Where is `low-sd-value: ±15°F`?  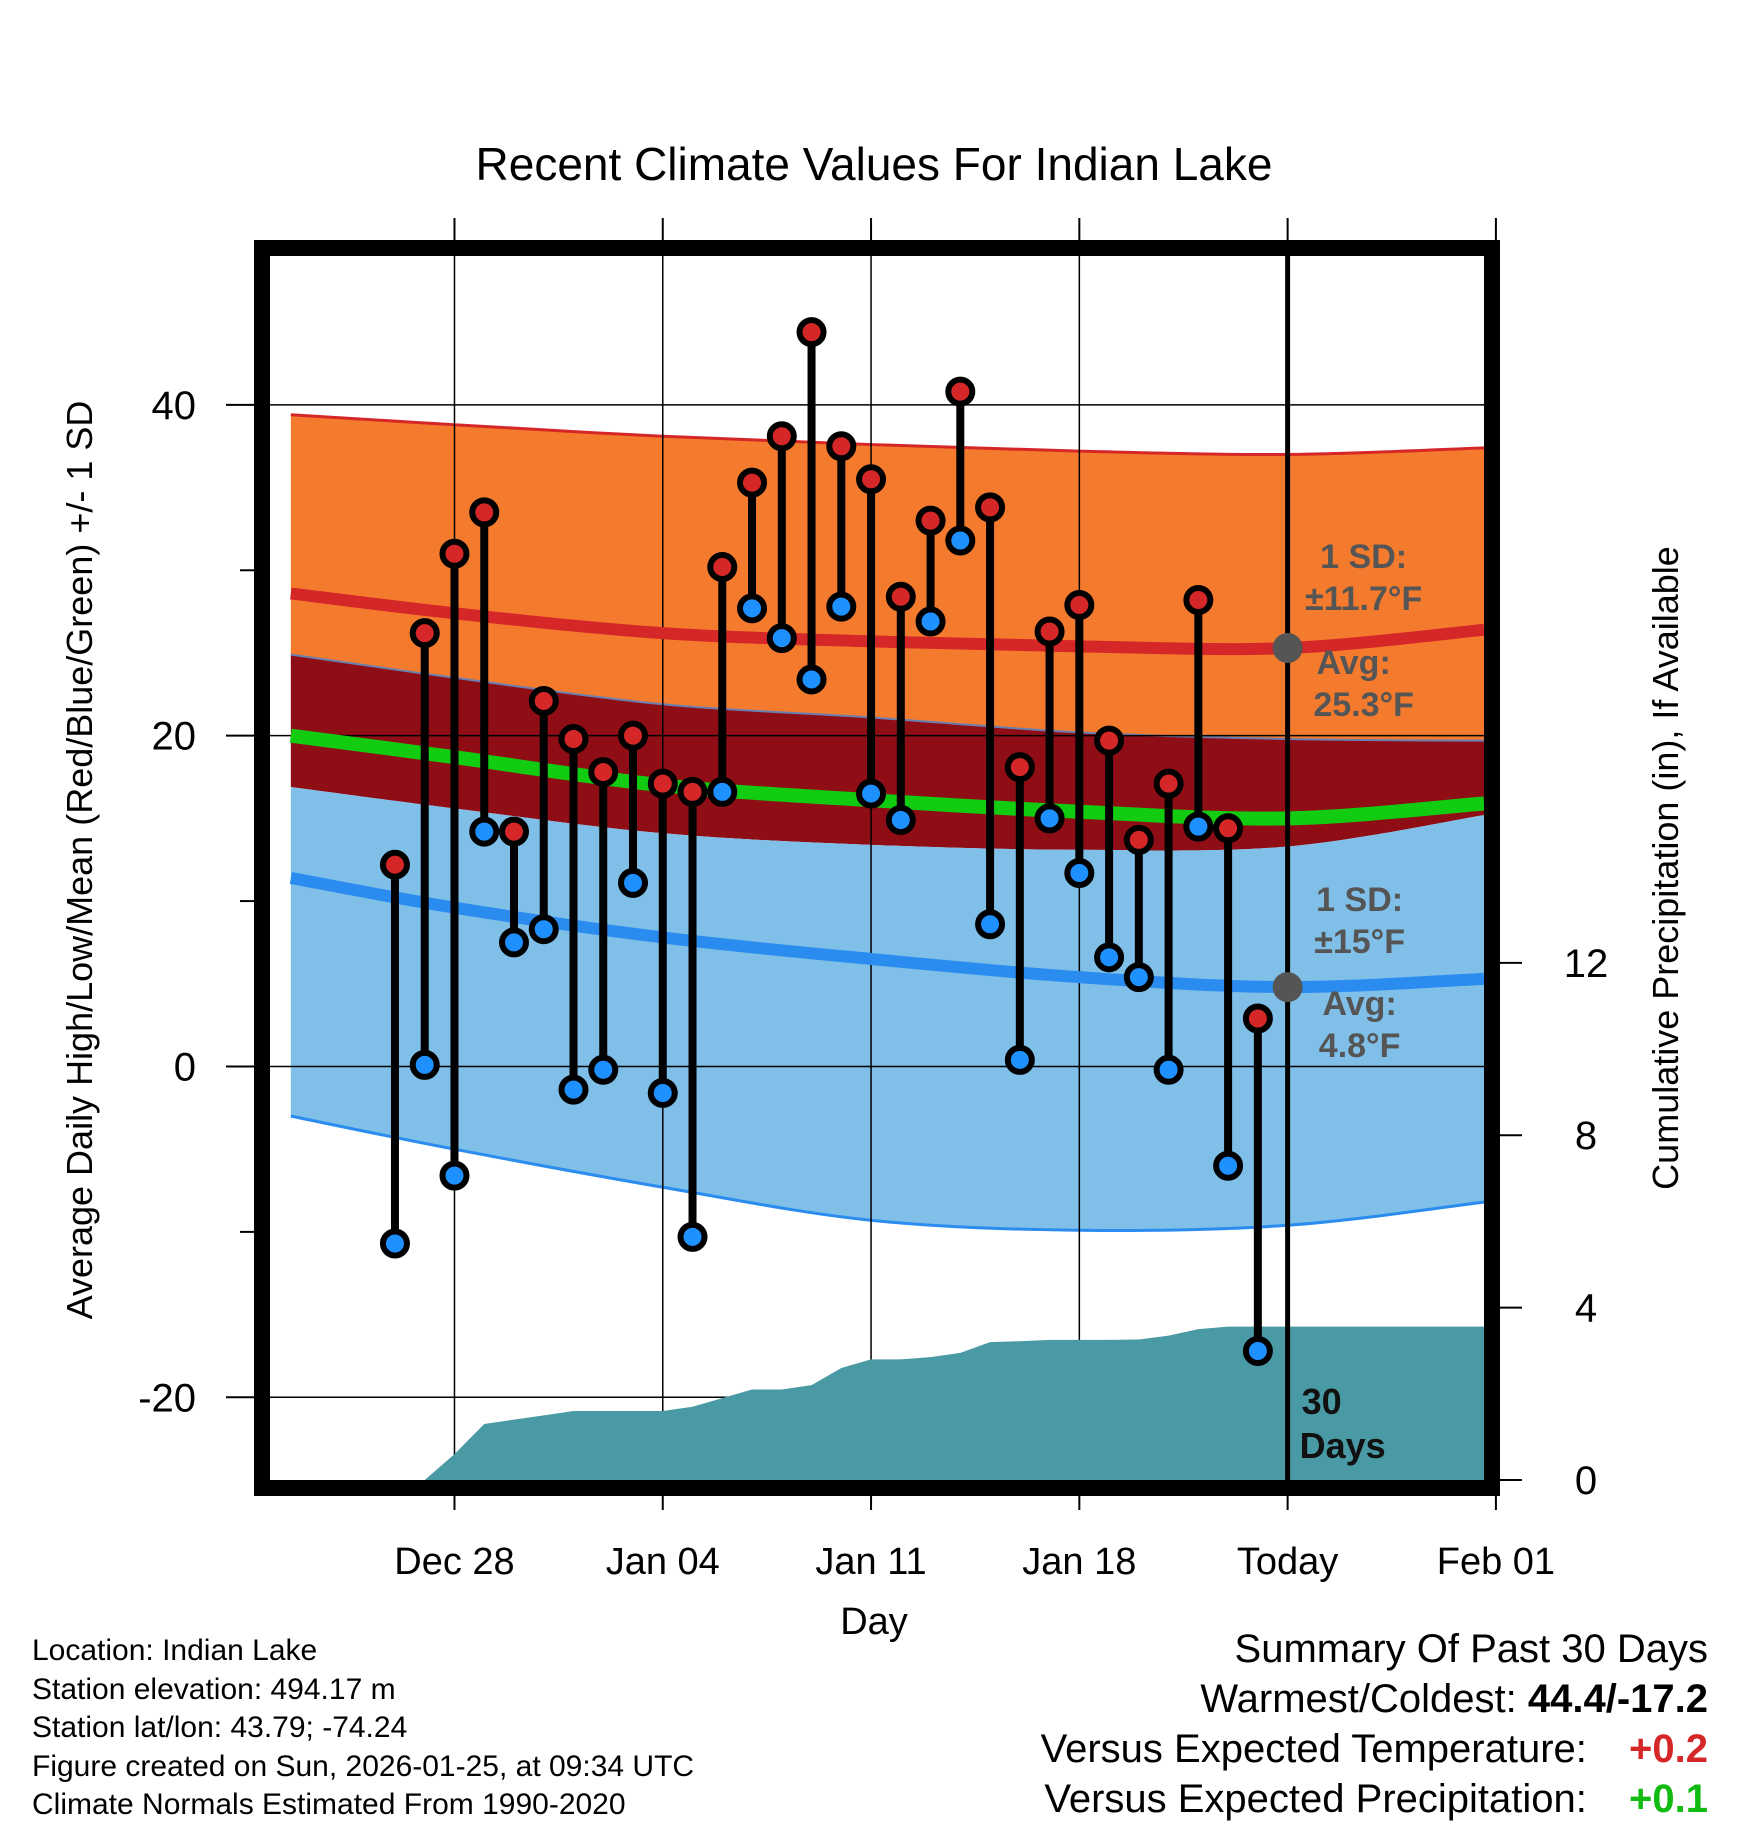 low-sd-value: ±15°F is located at coordinates (1359, 942).